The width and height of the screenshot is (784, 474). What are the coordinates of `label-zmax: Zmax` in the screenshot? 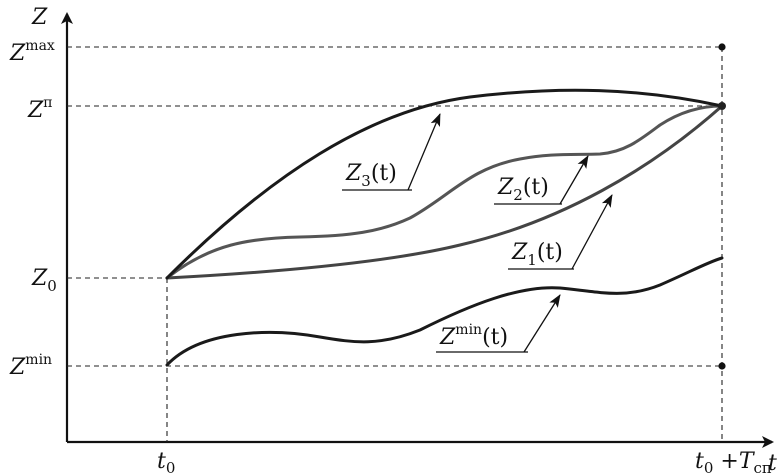 It's located at (32, 52).